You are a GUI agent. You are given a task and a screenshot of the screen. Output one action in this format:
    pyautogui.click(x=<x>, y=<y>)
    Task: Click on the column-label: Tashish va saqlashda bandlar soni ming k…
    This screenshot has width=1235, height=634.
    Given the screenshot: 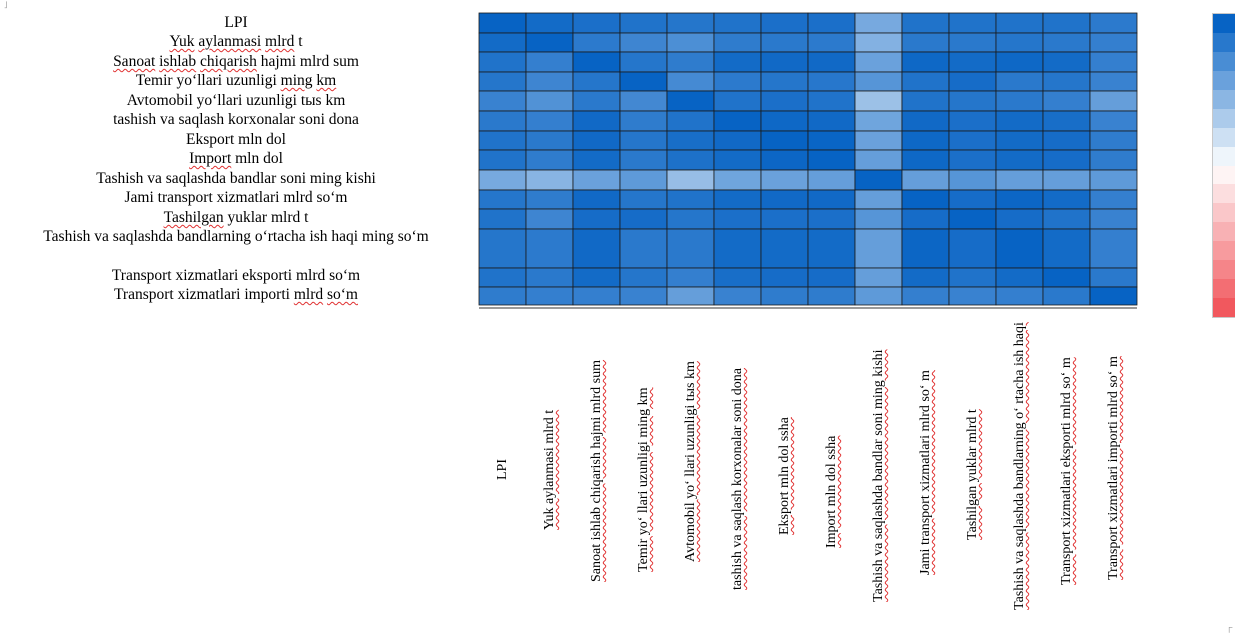 What is the action you would take?
    pyautogui.click(x=878, y=475)
    